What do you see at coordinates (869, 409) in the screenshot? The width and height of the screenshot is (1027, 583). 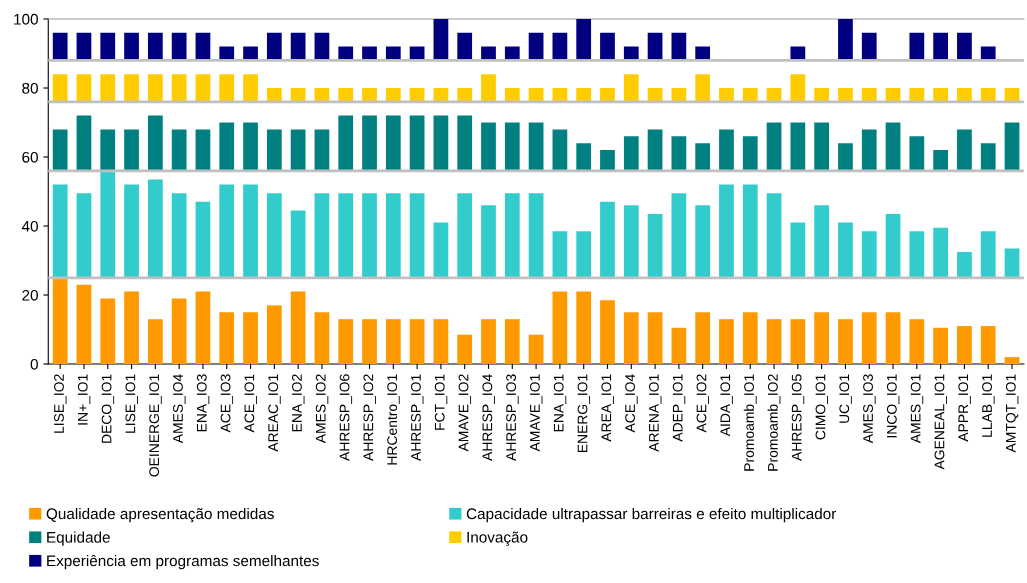 I see `x-tick-label: AMES_IO3` at bounding box center [869, 409].